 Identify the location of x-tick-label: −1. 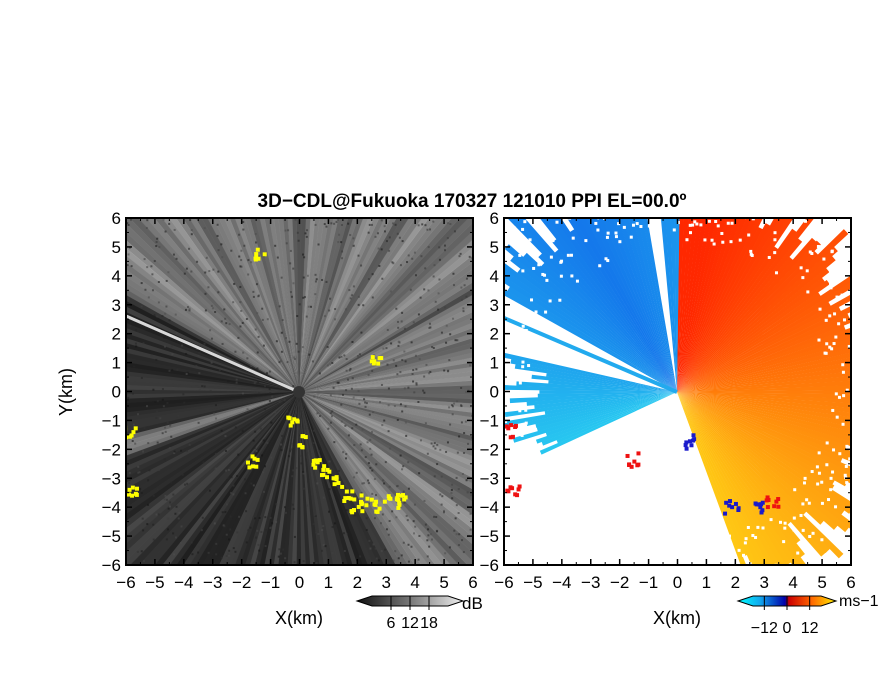
(648, 582).